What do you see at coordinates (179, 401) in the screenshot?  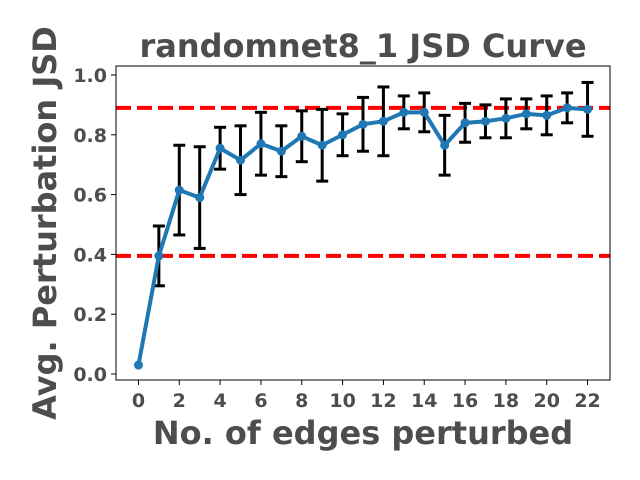 I see `x-tick-label: 2` at bounding box center [179, 401].